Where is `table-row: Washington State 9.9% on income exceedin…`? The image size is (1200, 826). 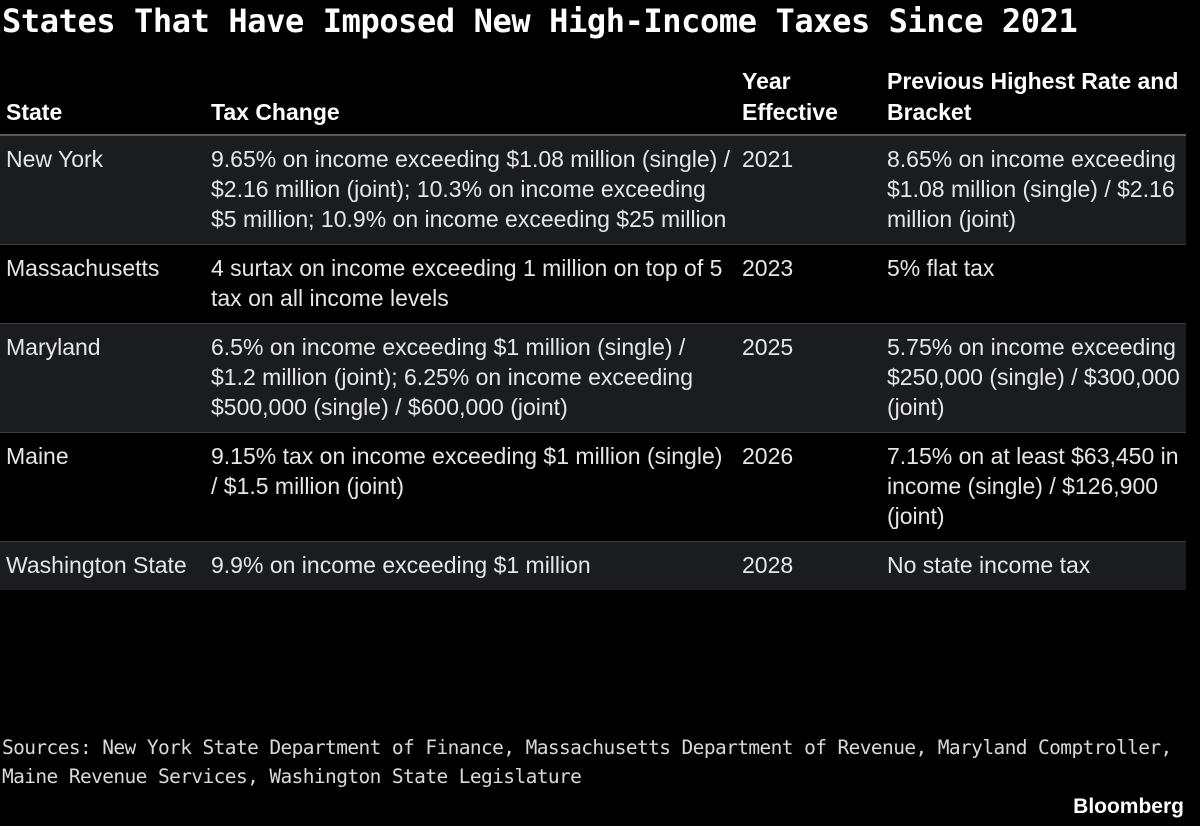 table-row: Washington State 9.9% on income exceedin… is located at coordinates (593, 565).